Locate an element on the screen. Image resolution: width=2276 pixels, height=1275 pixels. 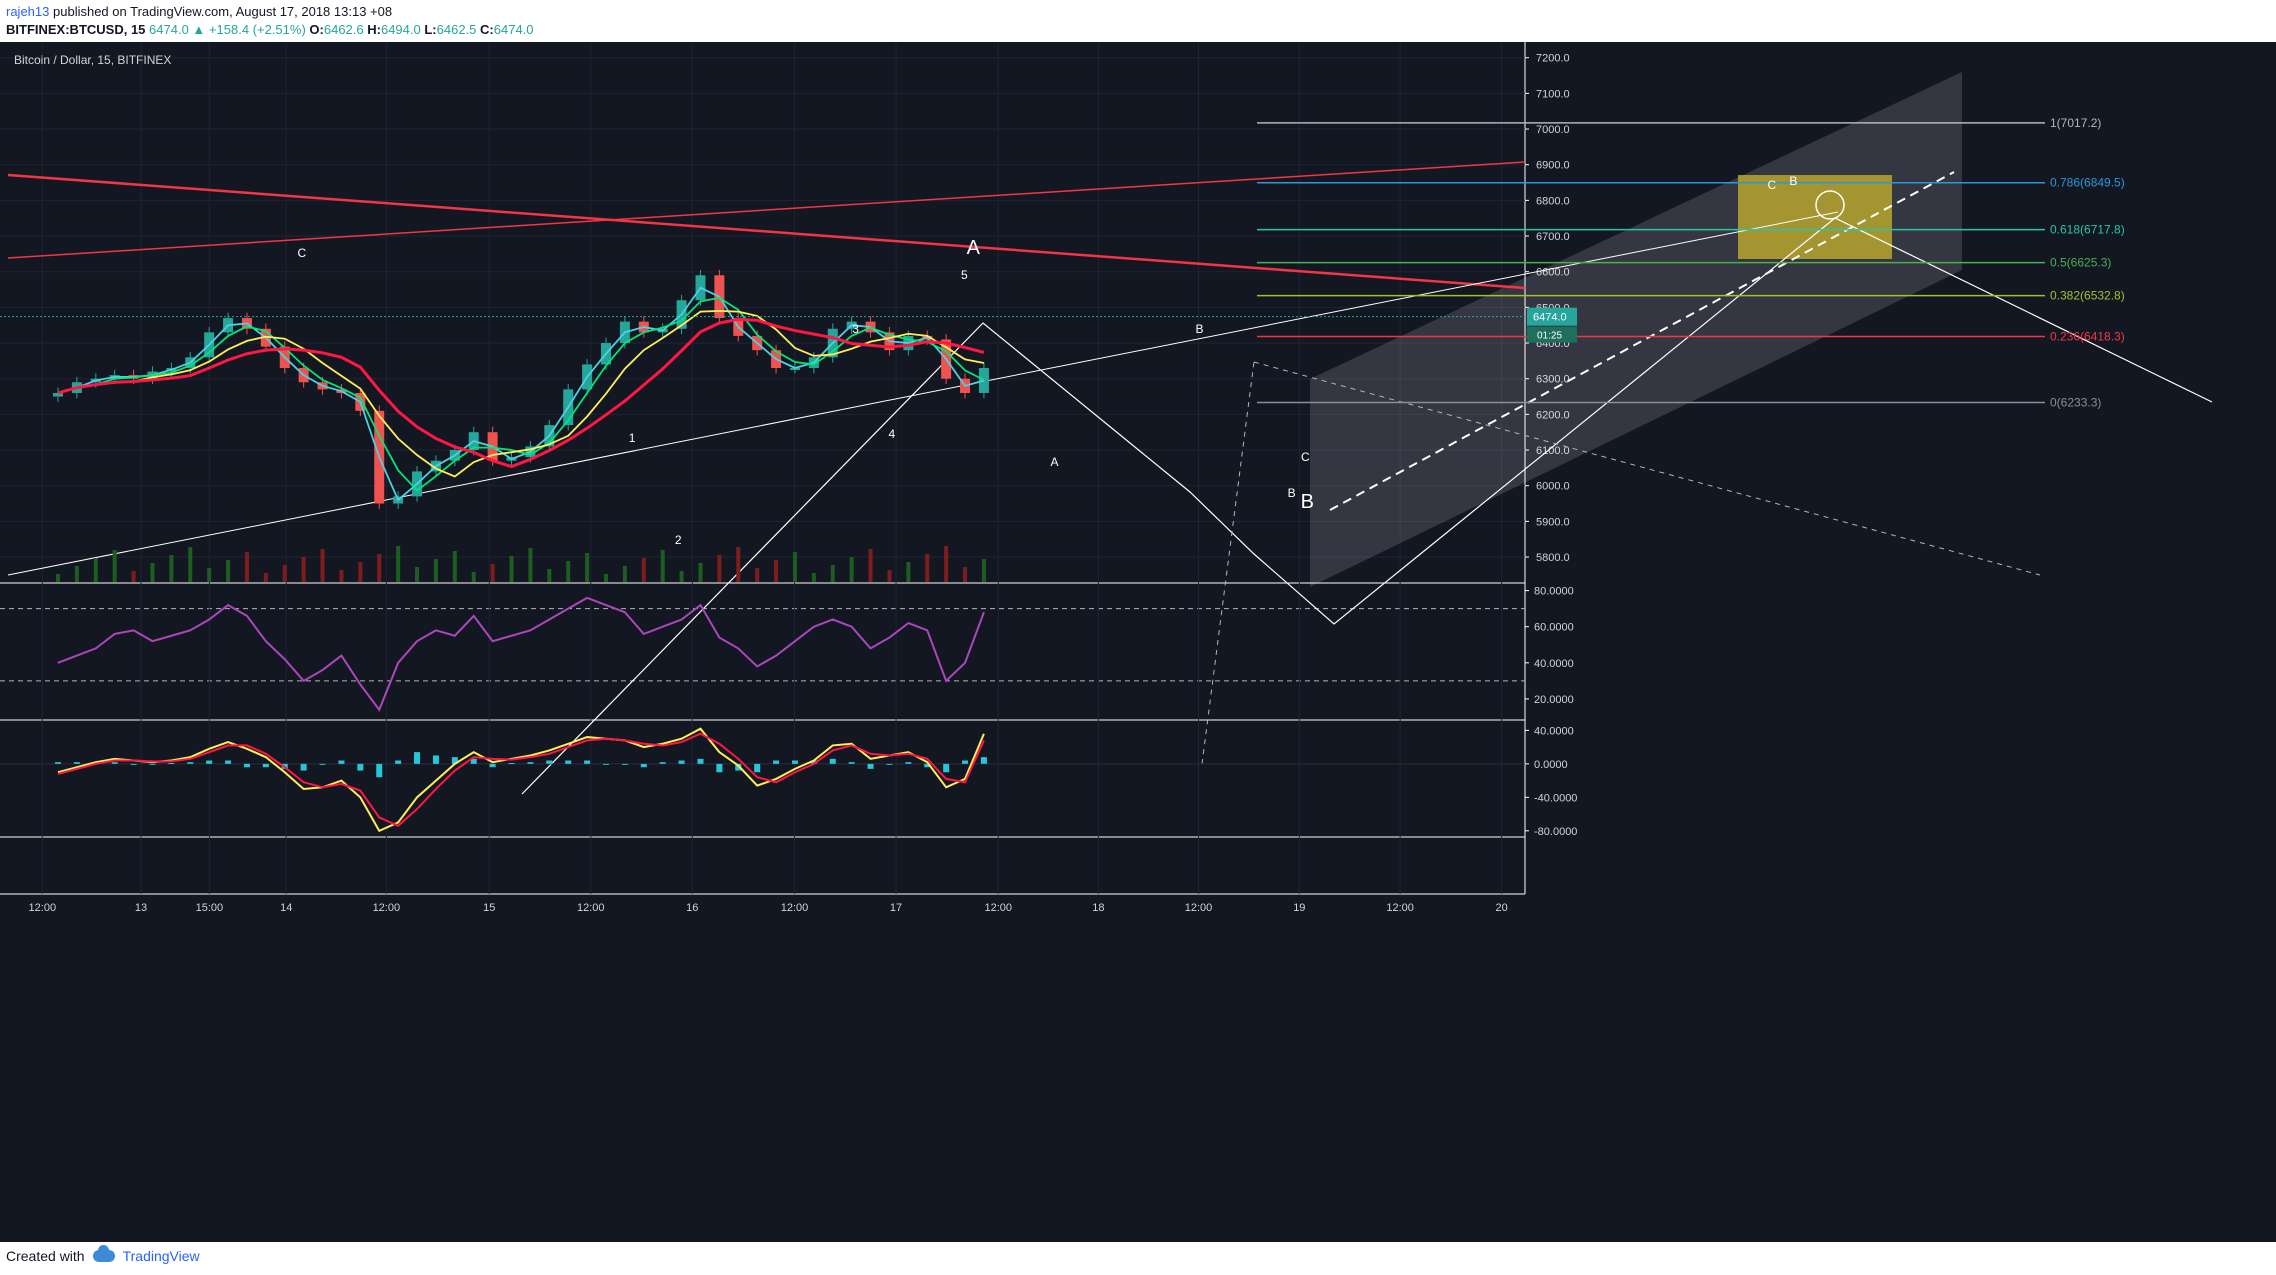
high-label: H: is located at coordinates (374, 29).